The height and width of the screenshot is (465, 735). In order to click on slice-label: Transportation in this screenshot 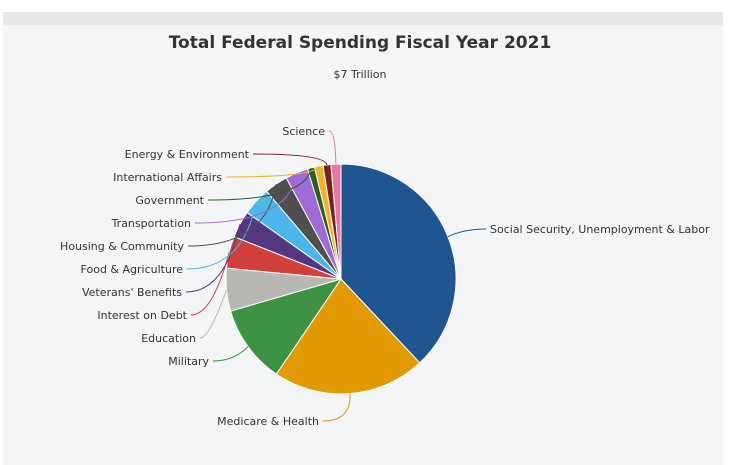, I will do `click(151, 223)`.